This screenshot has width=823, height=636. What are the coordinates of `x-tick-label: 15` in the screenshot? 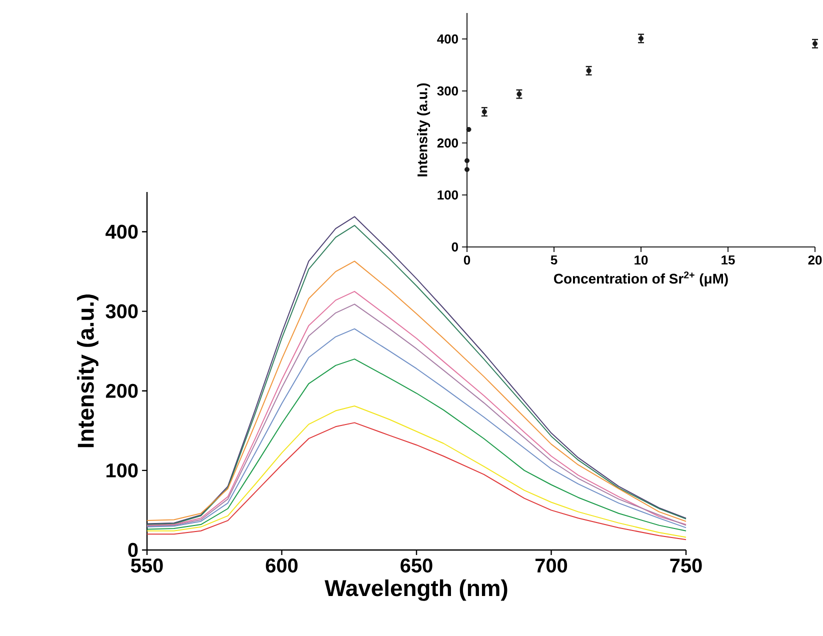 It's located at (728, 260).